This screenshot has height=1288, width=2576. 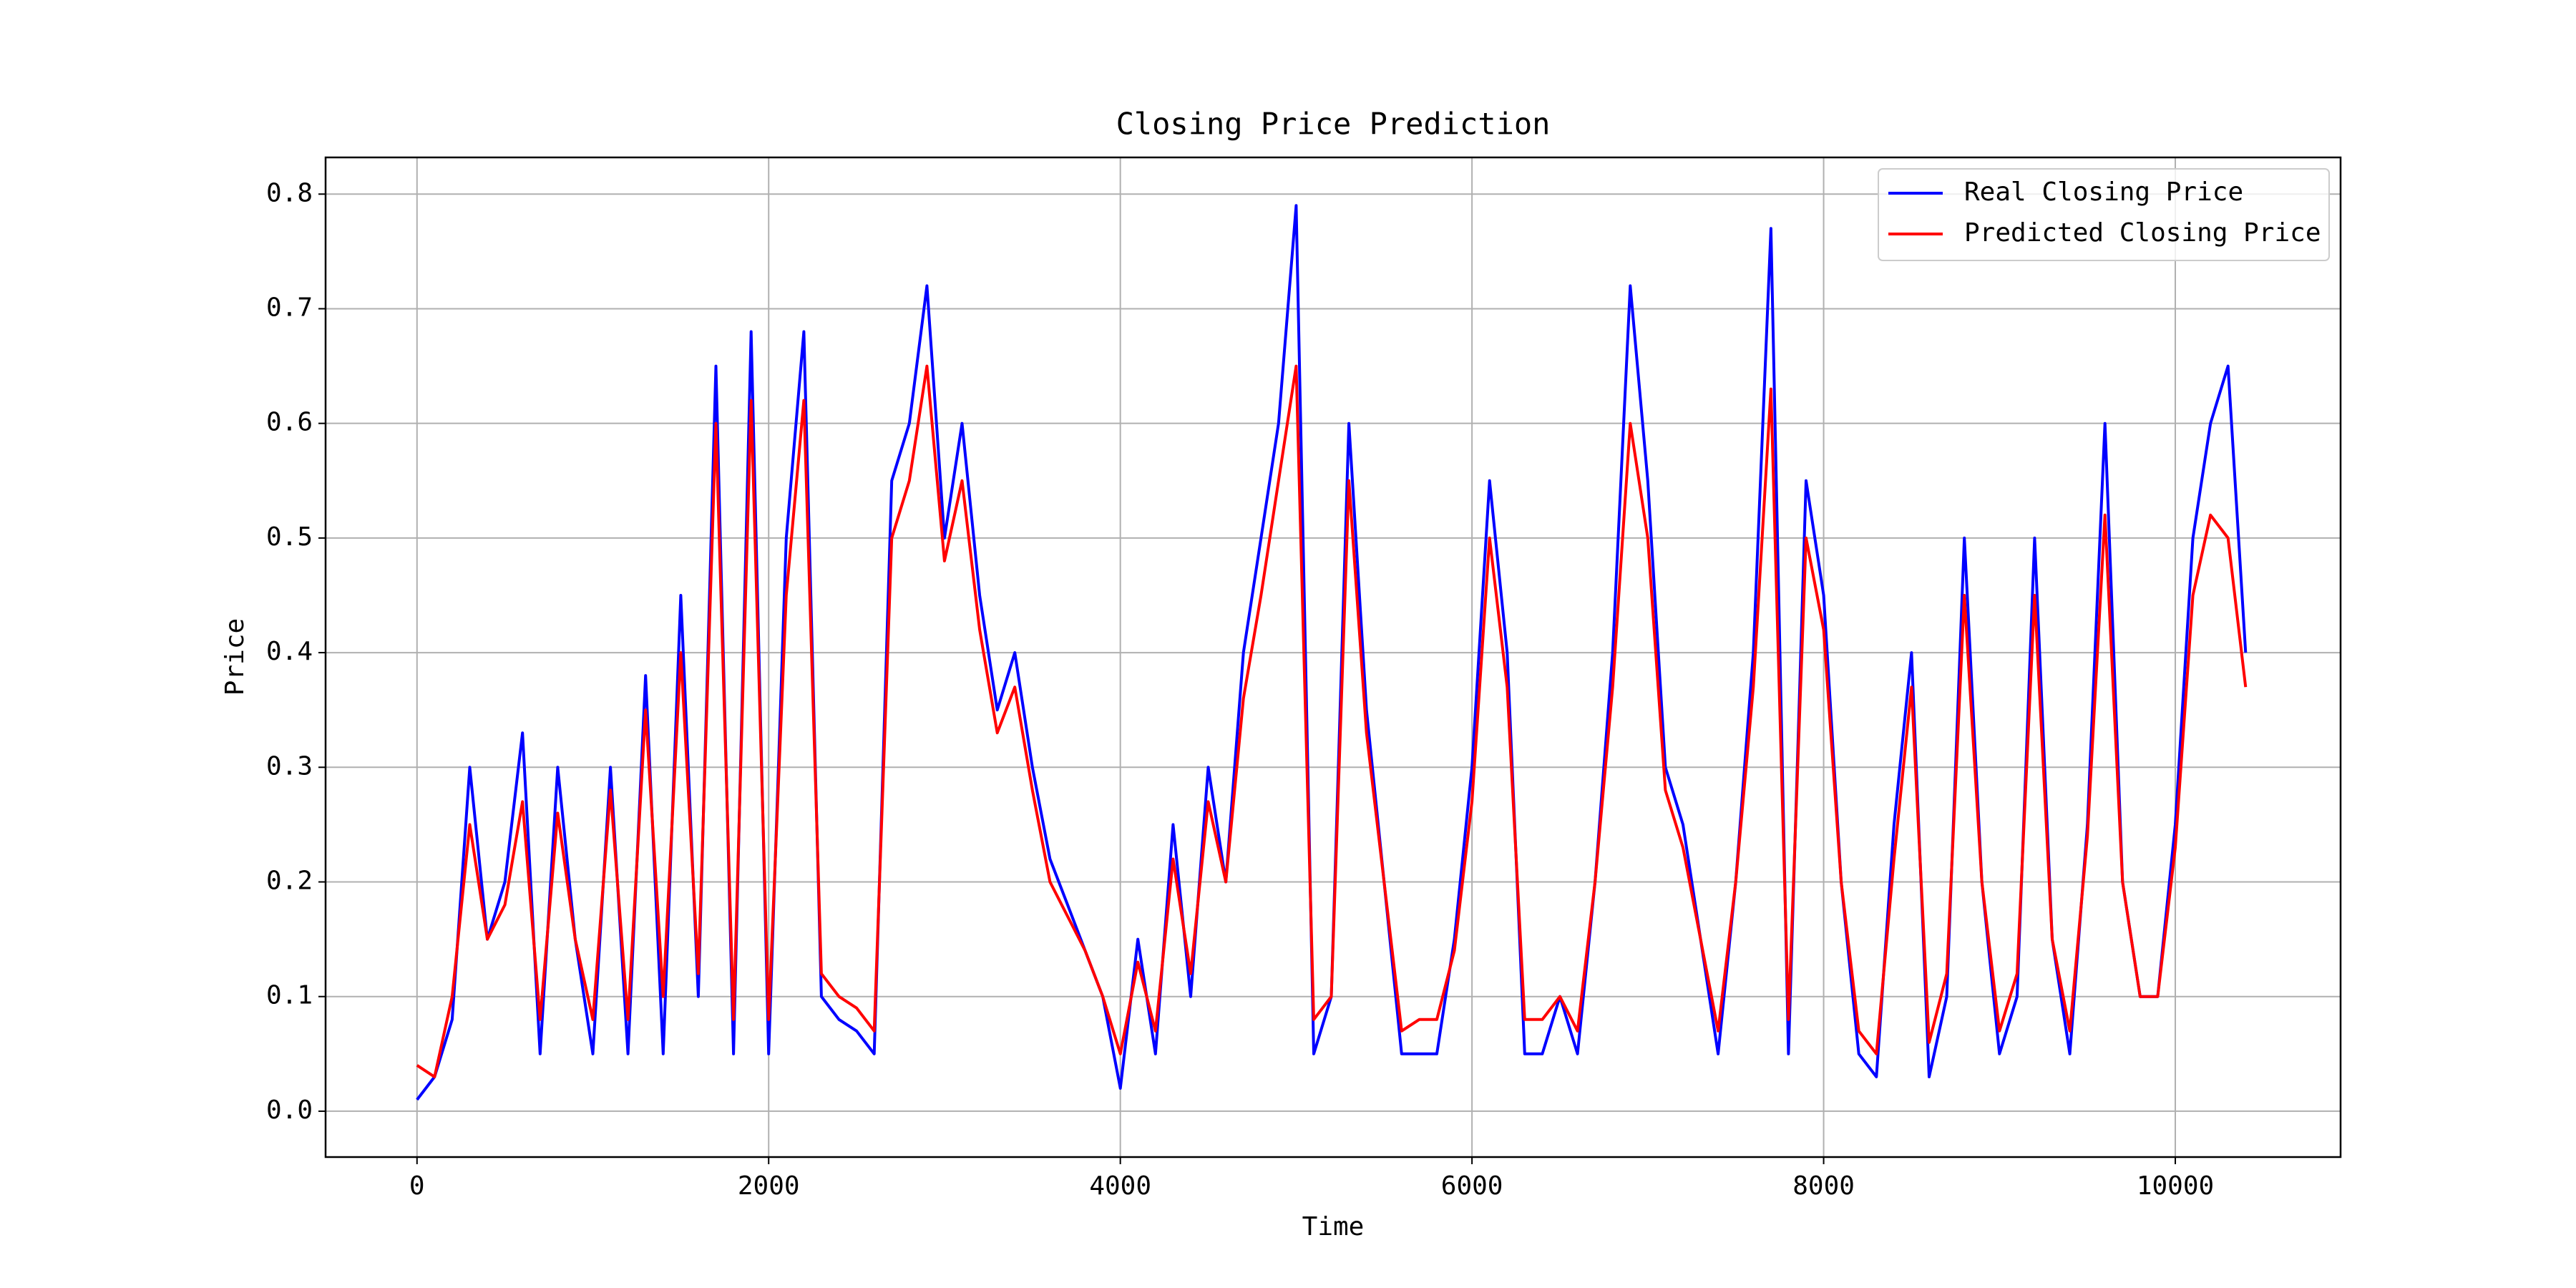 I want to click on x-tick-label: 2000, so click(x=769, y=1186).